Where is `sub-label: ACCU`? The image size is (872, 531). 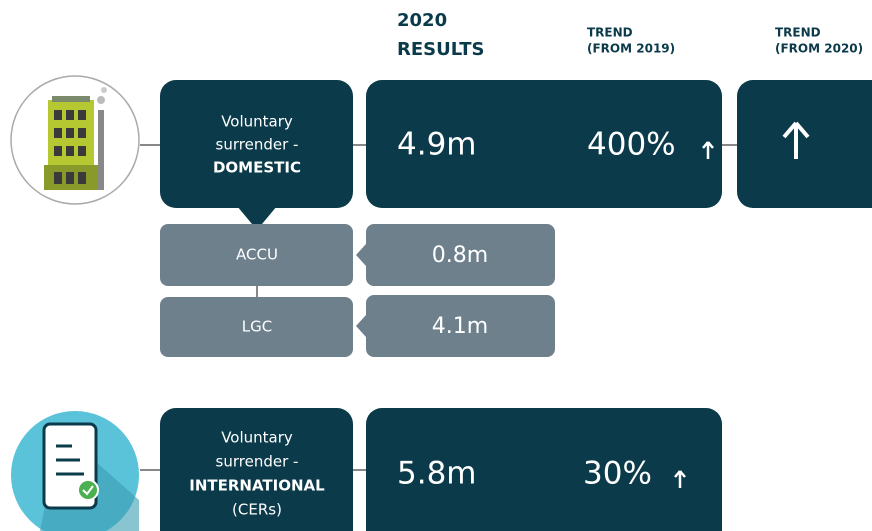
sub-label: ACCU is located at coordinates (257, 255).